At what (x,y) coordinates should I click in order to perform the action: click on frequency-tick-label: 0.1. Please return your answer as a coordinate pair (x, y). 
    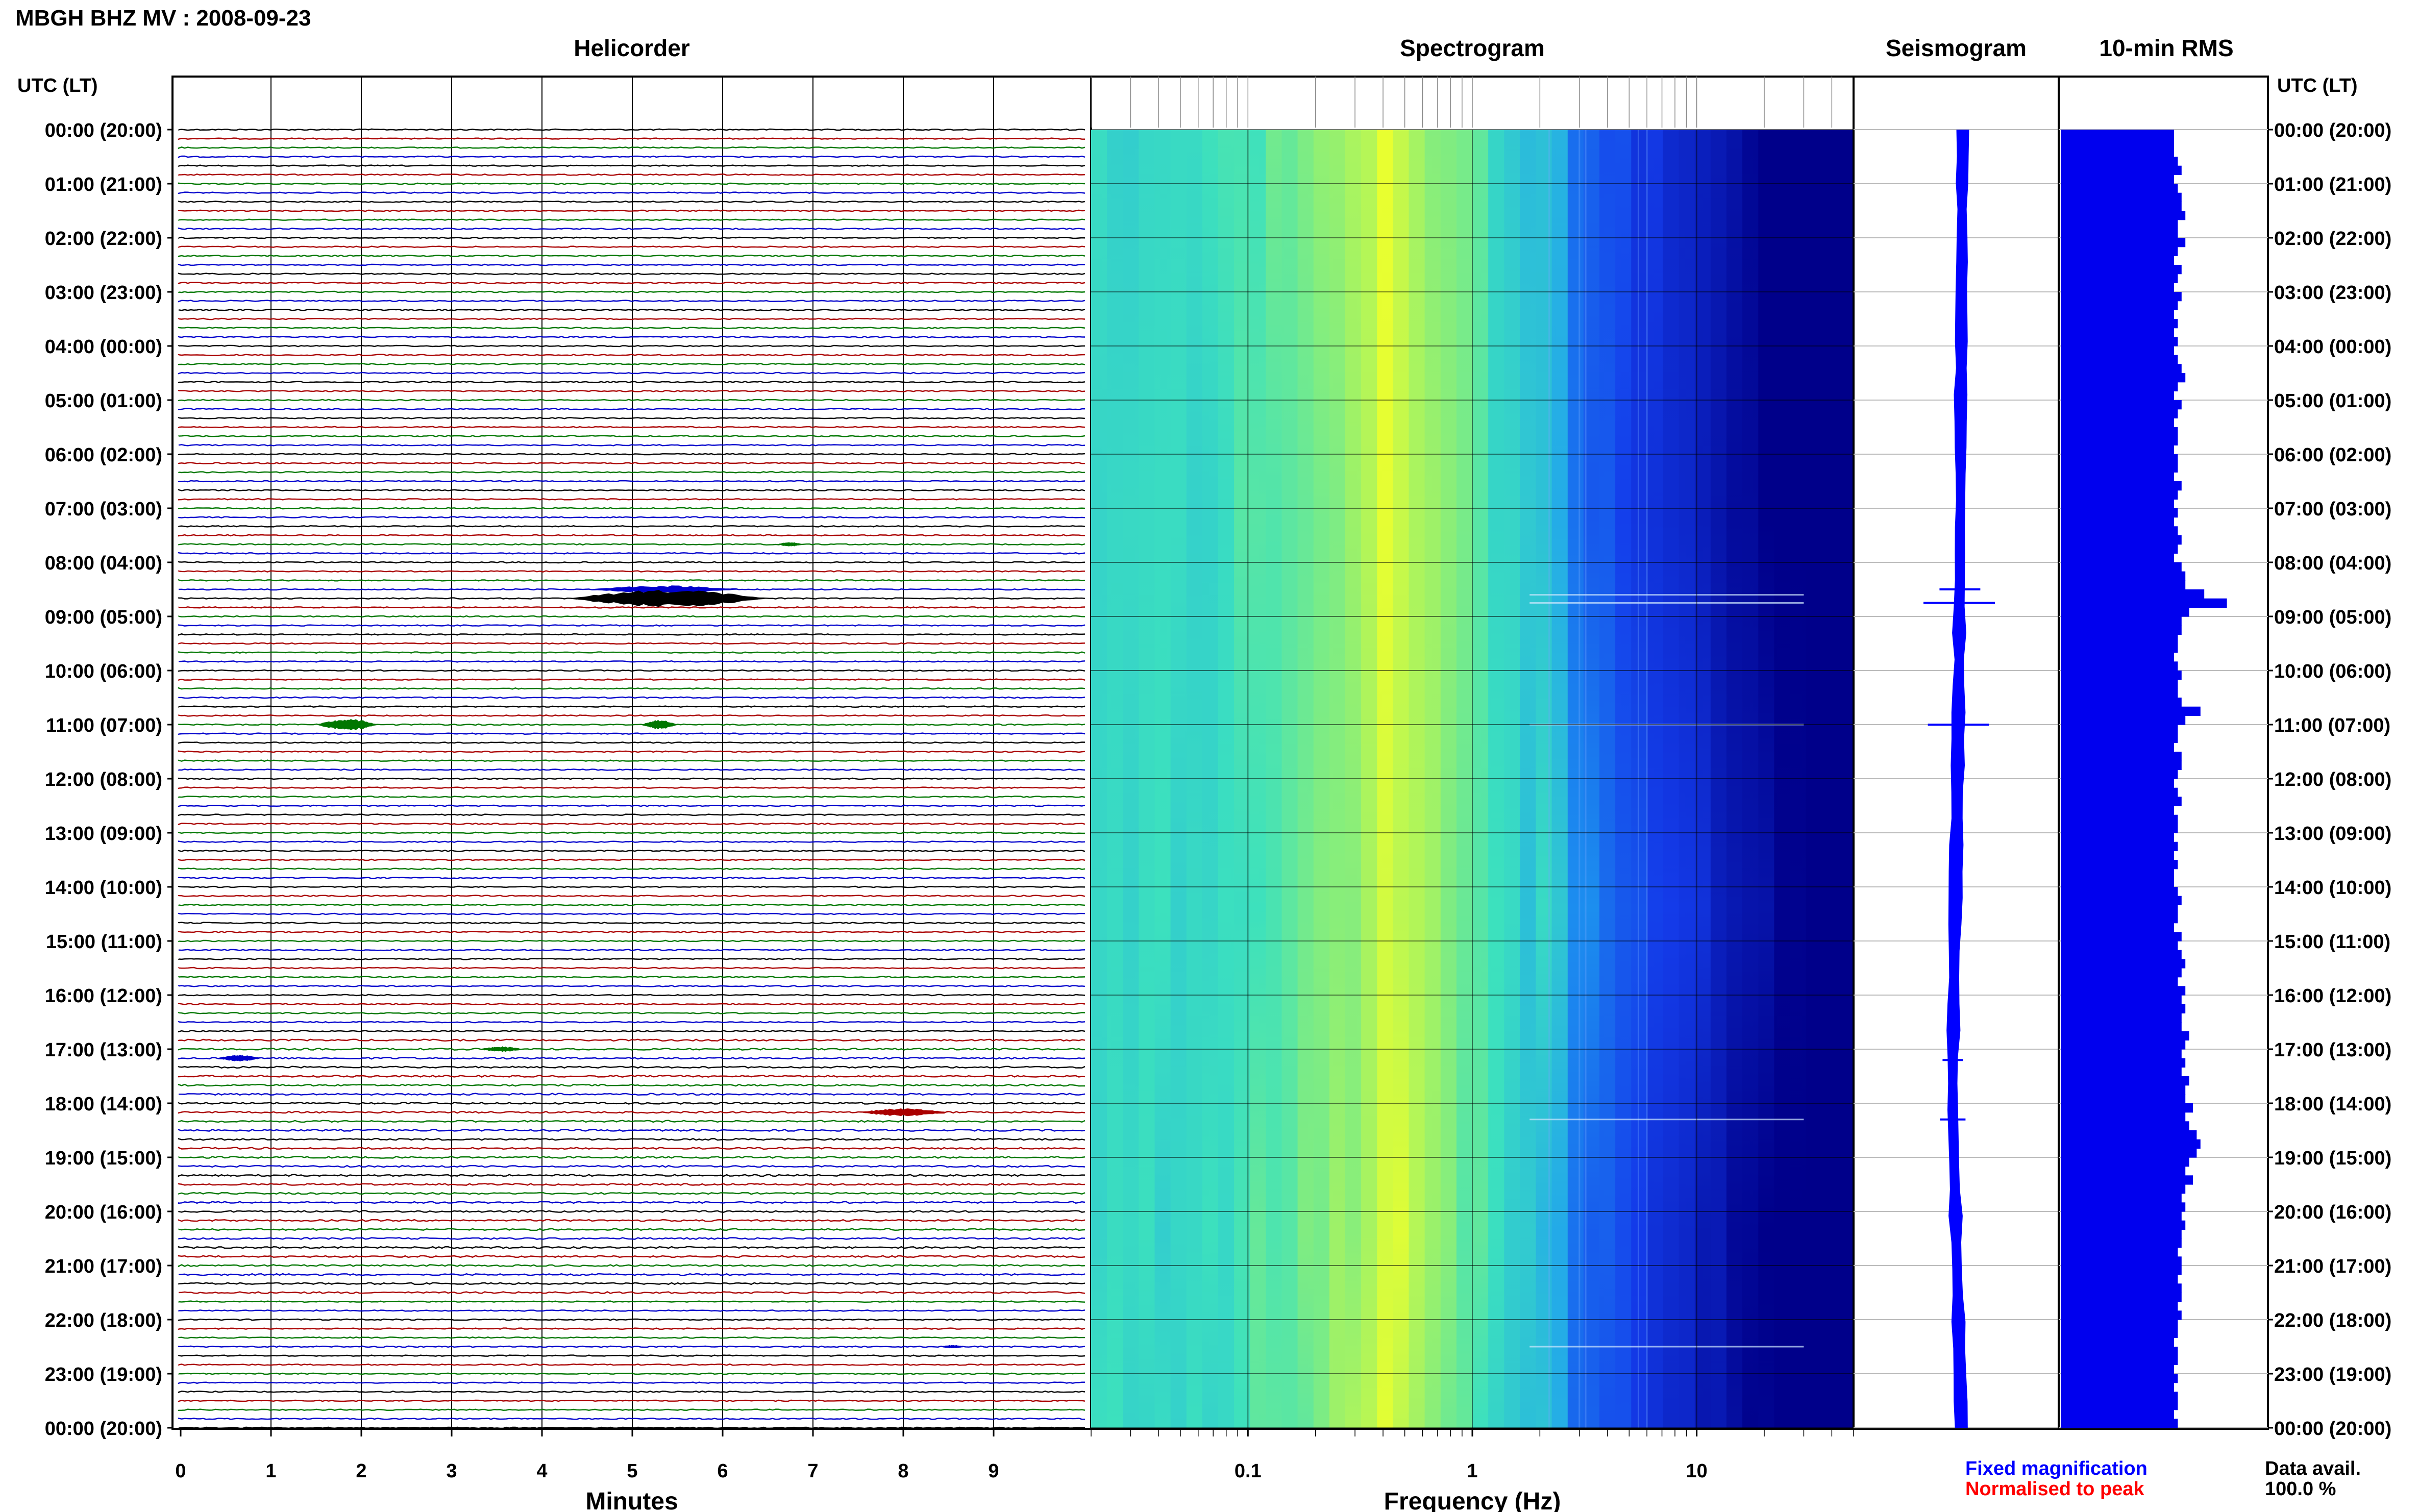
    Looking at the image, I should click on (1248, 1471).